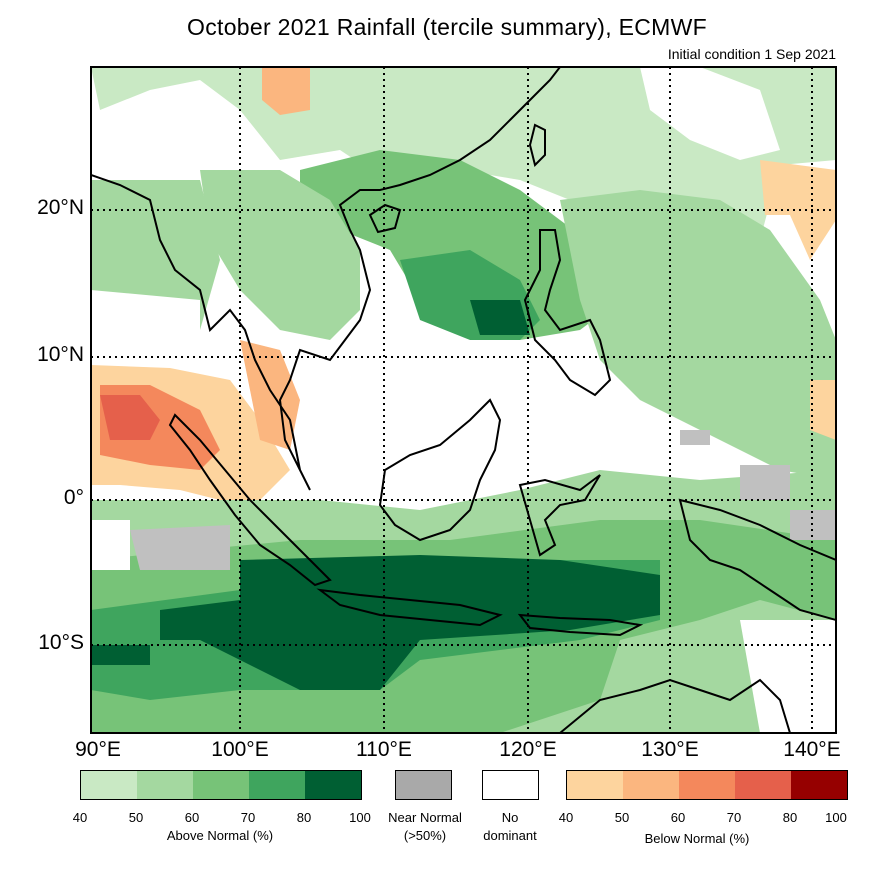 This screenshot has width=894, height=874. What do you see at coordinates (60, 354) in the screenshot?
I see `lat-label-10n: 10°N` at bounding box center [60, 354].